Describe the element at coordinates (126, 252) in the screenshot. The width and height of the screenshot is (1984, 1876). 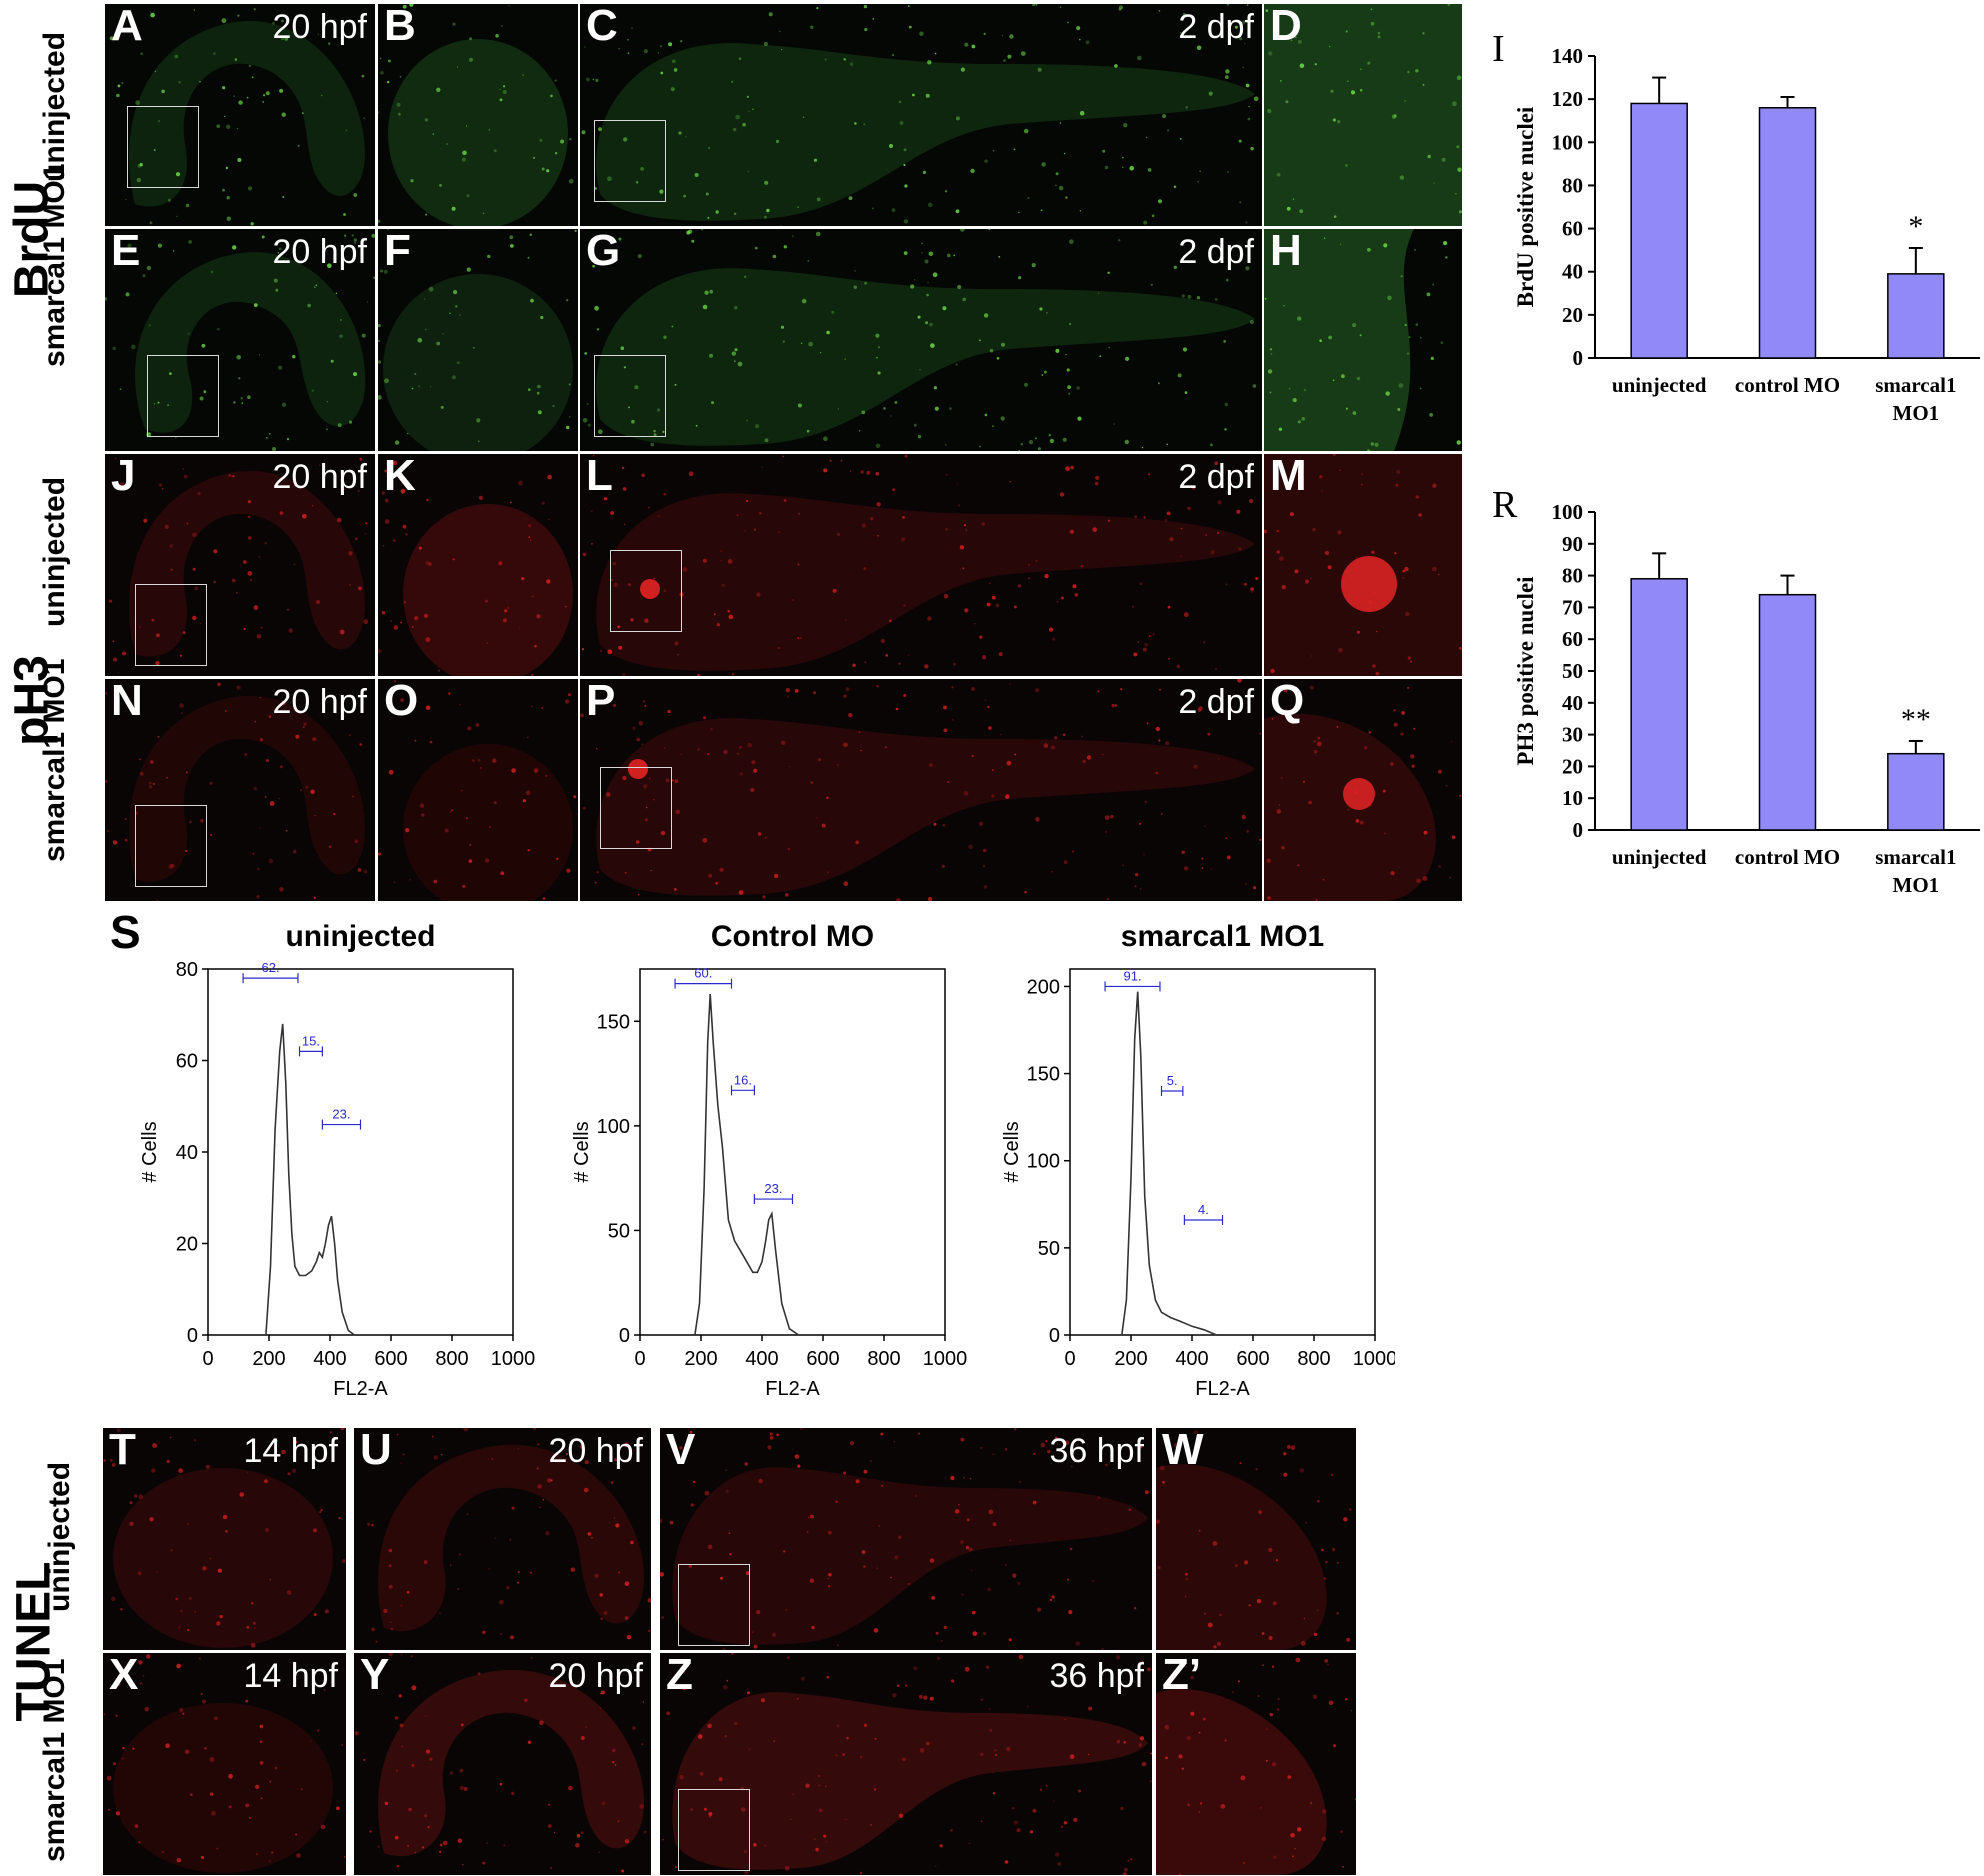
I see `panel-label: E` at that location.